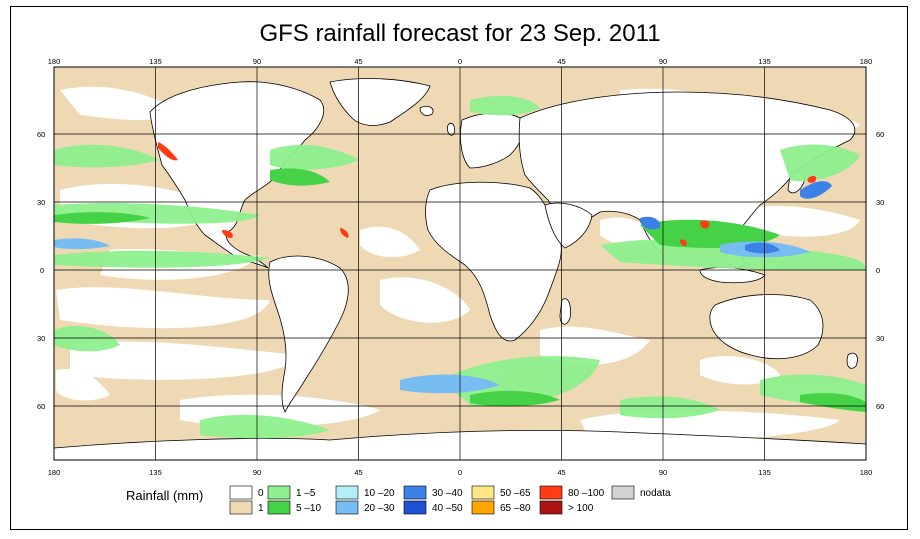 Image resolution: width=920 pixels, height=539 pixels. What do you see at coordinates (586, 493) in the screenshot?
I see `legend-label: 80 –100` at bounding box center [586, 493].